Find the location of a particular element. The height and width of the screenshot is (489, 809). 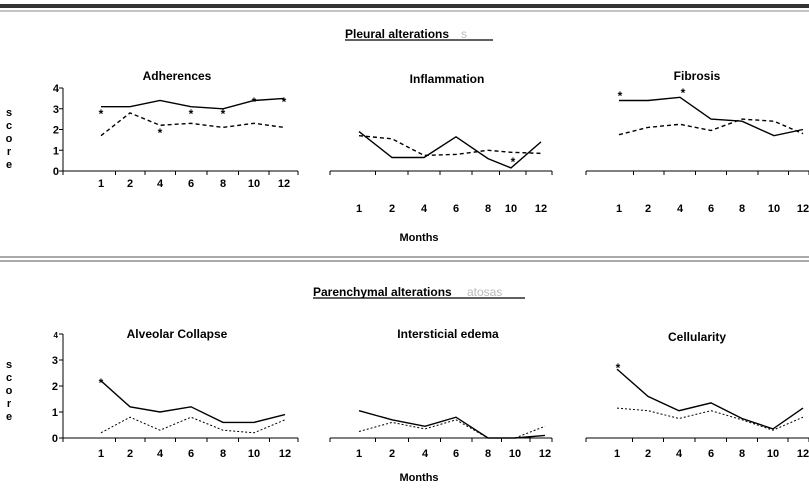

chart-title: Intersticial edema is located at coordinates (448, 334).